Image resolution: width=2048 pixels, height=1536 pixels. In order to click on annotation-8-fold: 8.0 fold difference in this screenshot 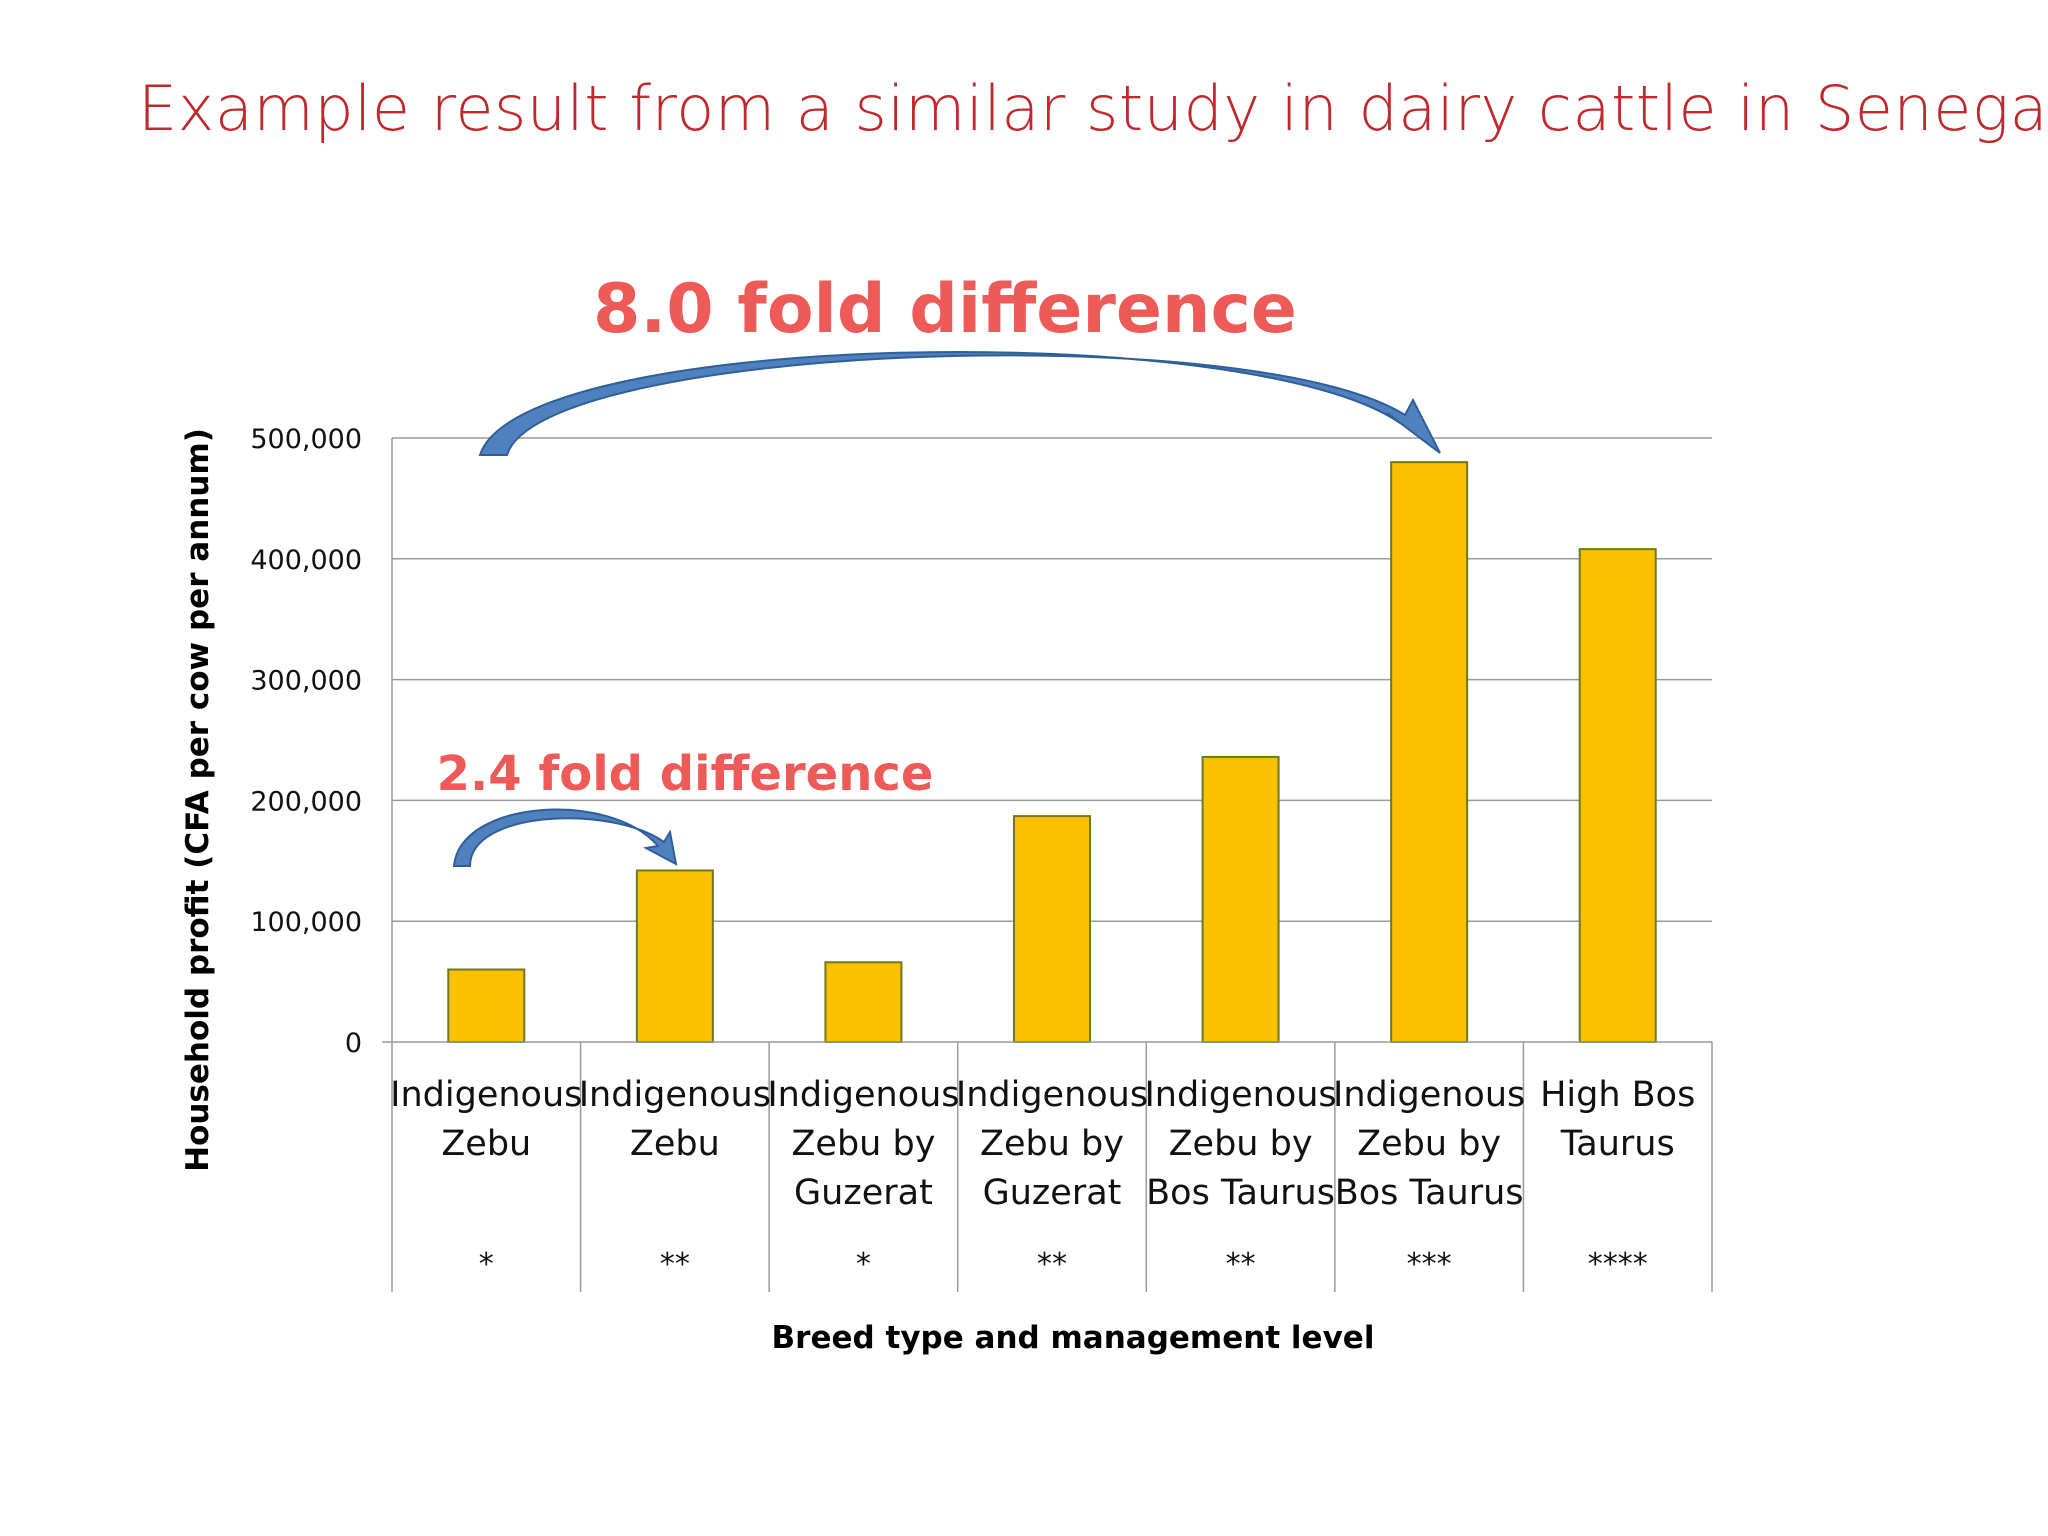, I will do `click(945, 309)`.